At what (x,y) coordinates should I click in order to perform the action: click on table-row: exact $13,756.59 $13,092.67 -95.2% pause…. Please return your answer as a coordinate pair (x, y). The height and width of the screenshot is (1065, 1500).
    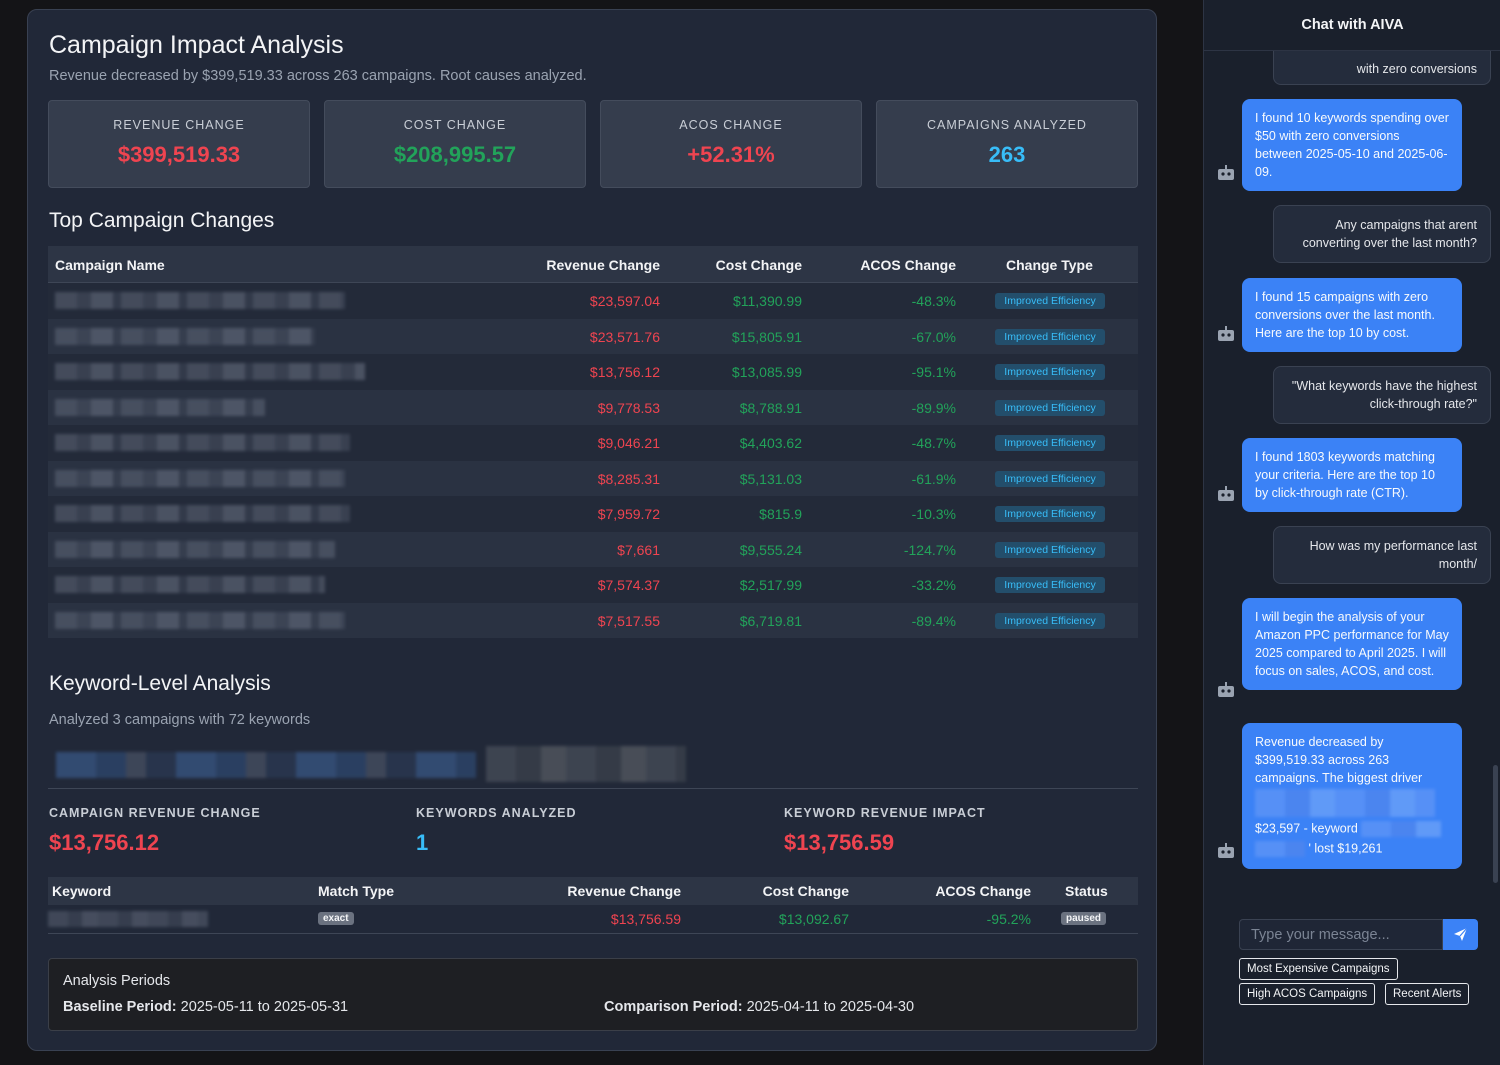
    Looking at the image, I should click on (593, 919).